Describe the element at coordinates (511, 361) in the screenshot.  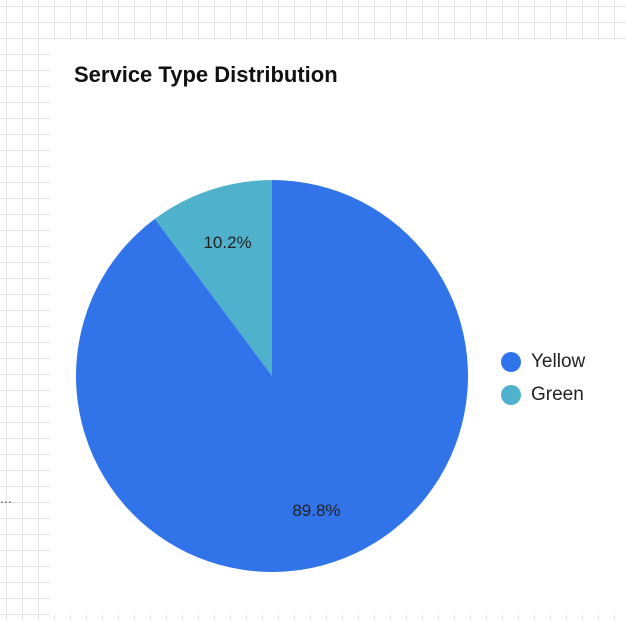
I see `legend-swatch-yellow` at that location.